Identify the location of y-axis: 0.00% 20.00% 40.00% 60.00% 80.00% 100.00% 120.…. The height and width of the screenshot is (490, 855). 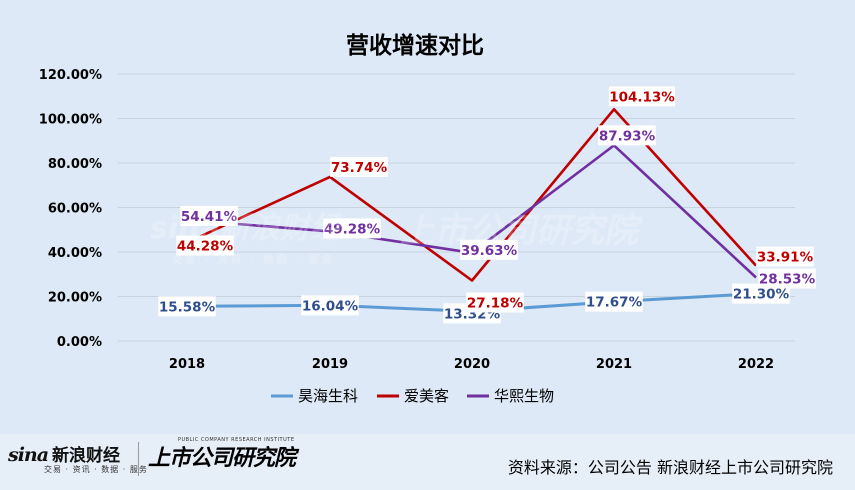
(70, 209).